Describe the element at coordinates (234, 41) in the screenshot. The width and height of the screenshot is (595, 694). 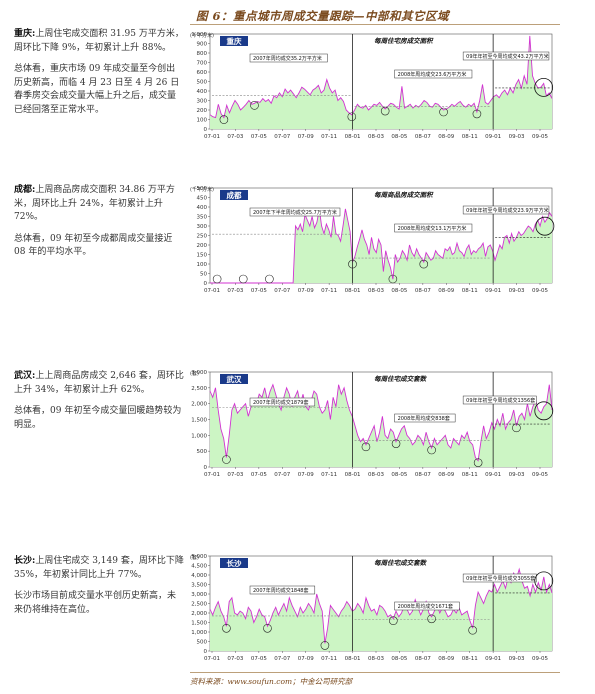
I see `city-tag: 重庆` at that location.